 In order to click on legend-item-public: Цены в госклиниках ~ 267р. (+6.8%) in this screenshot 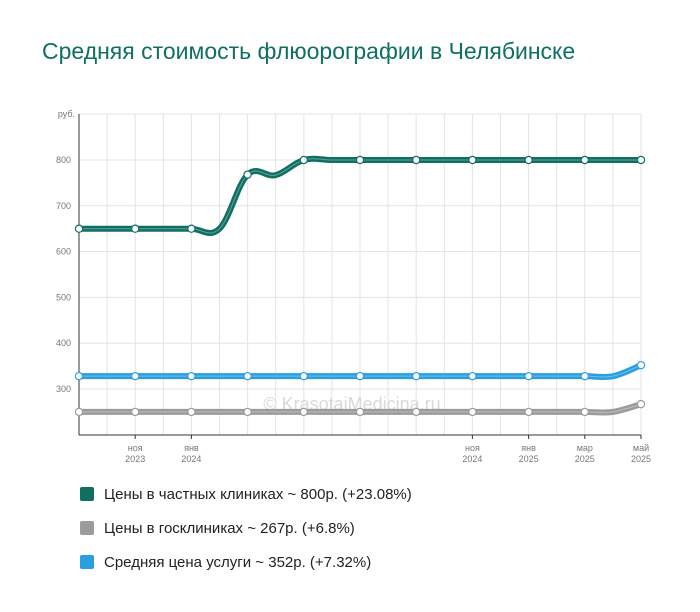, I will do `click(246, 528)`.